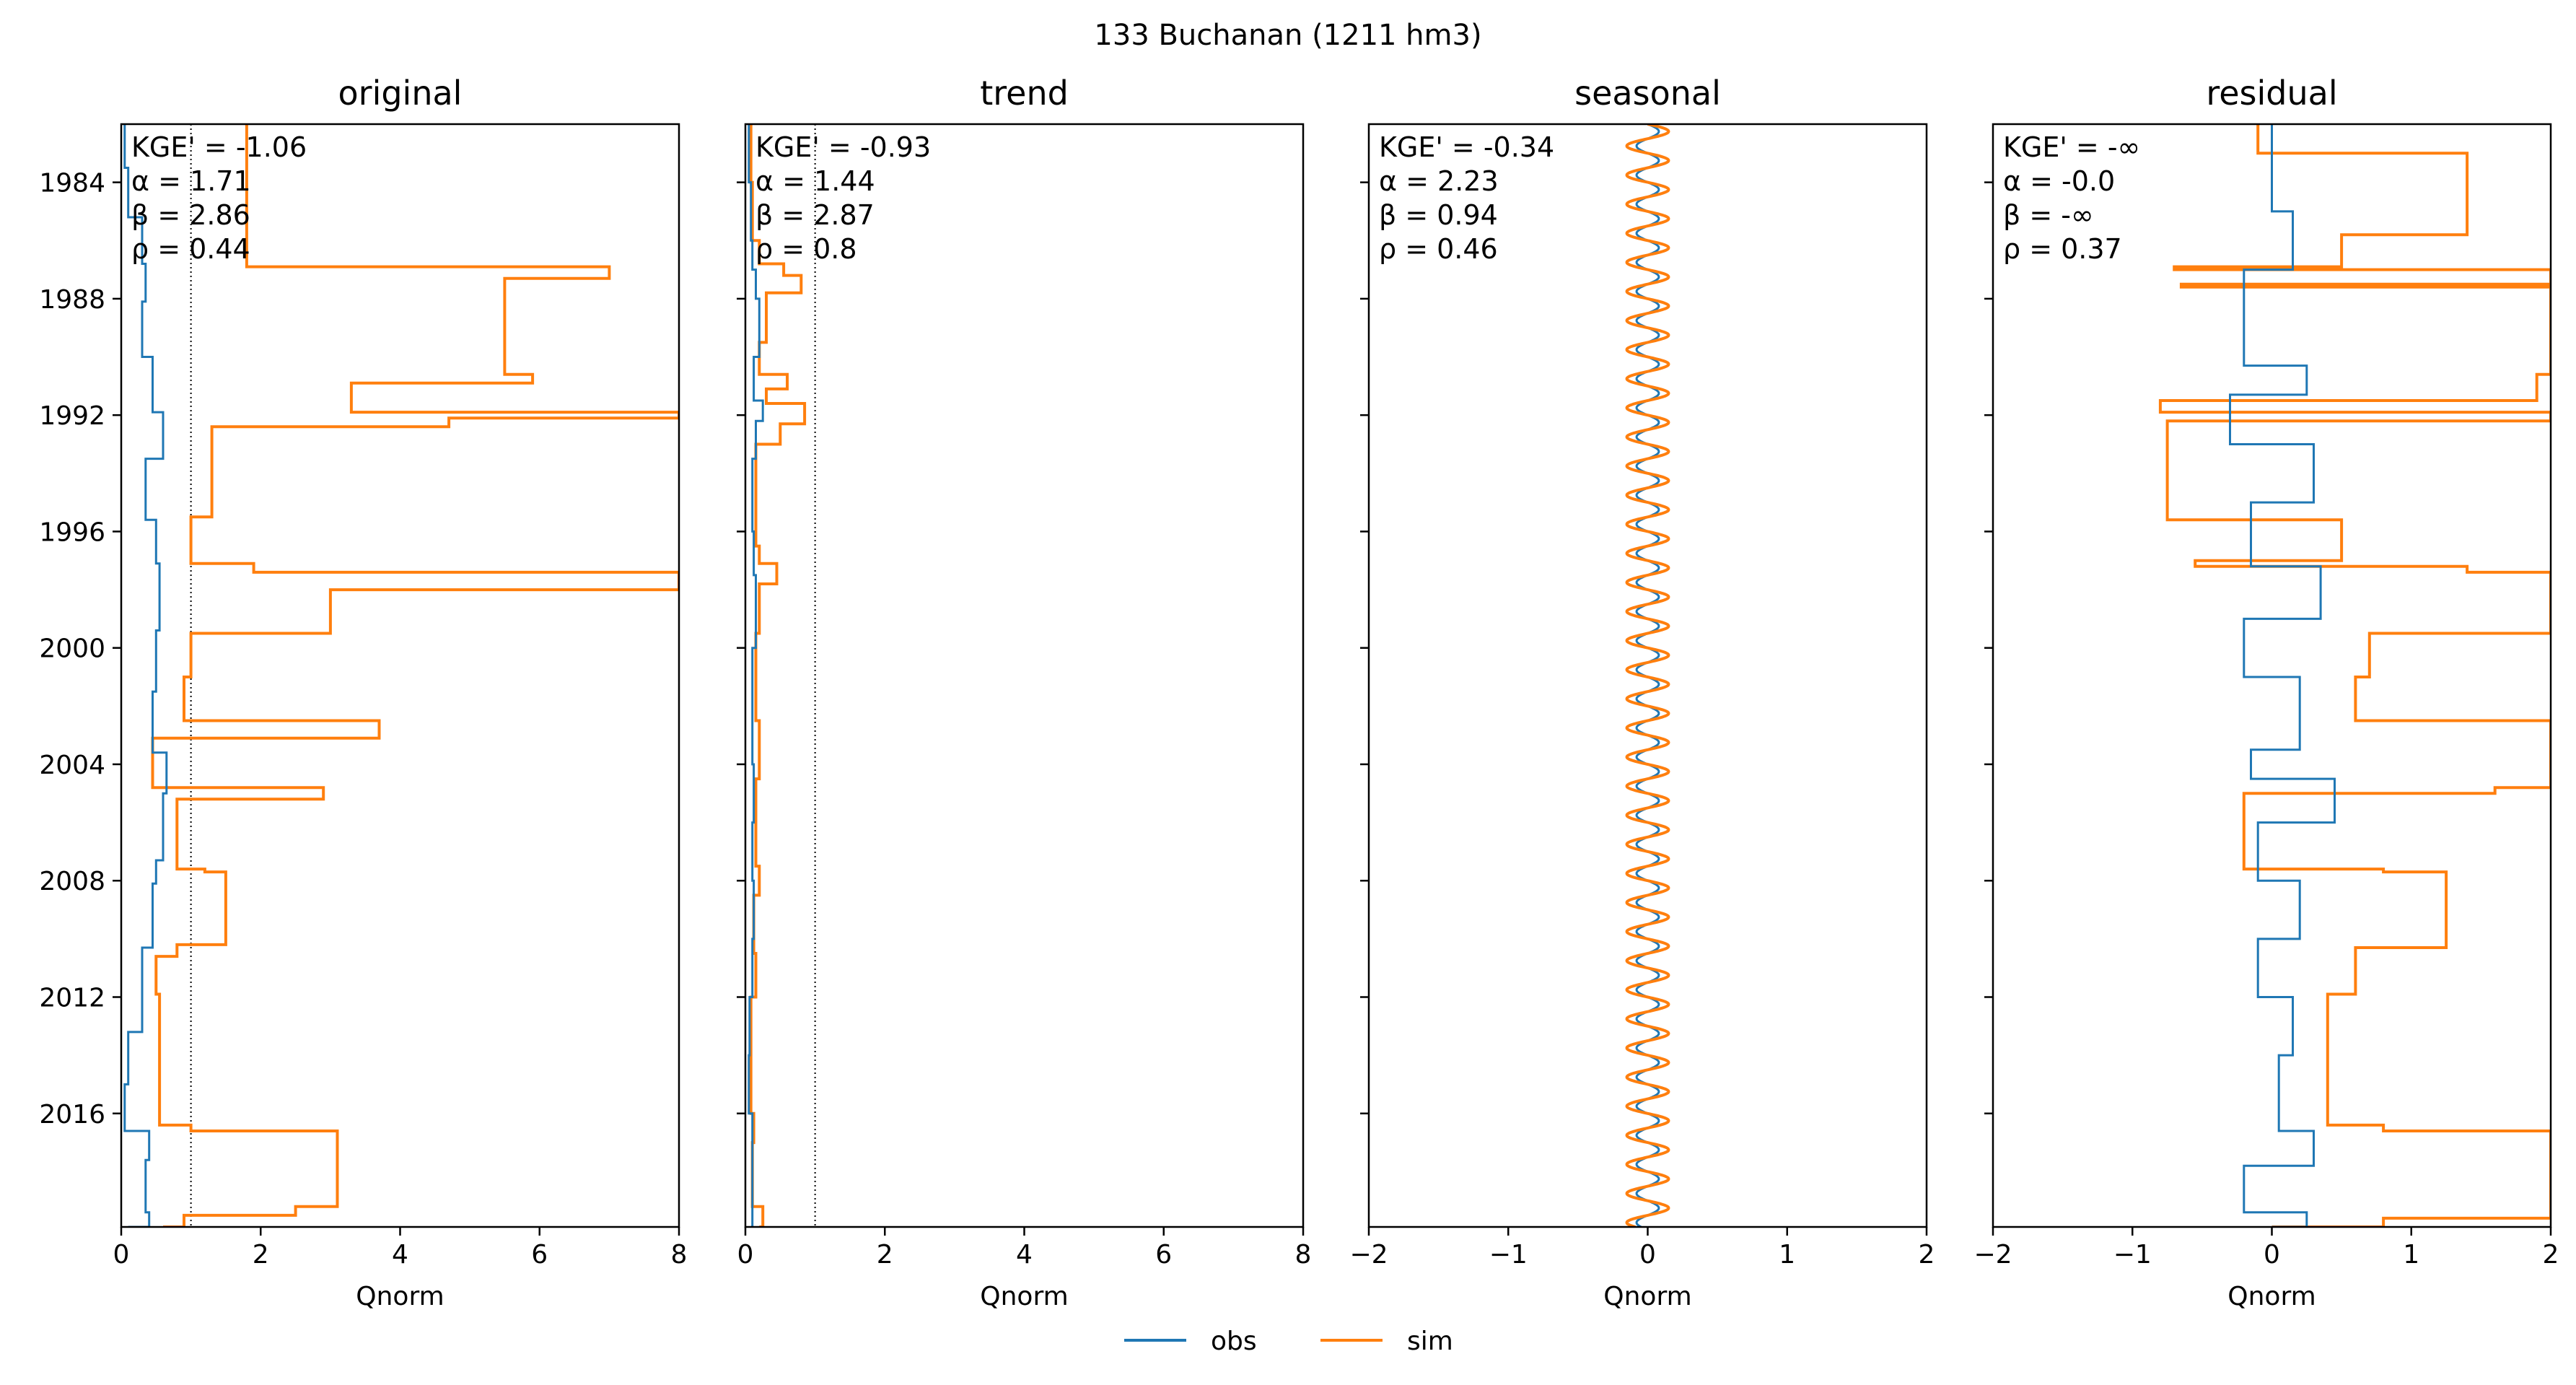 The height and width of the screenshot is (1385, 2576). What do you see at coordinates (72, 649) in the screenshot?
I see `y-tick-label: 2000` at bounding box center [72, 649].